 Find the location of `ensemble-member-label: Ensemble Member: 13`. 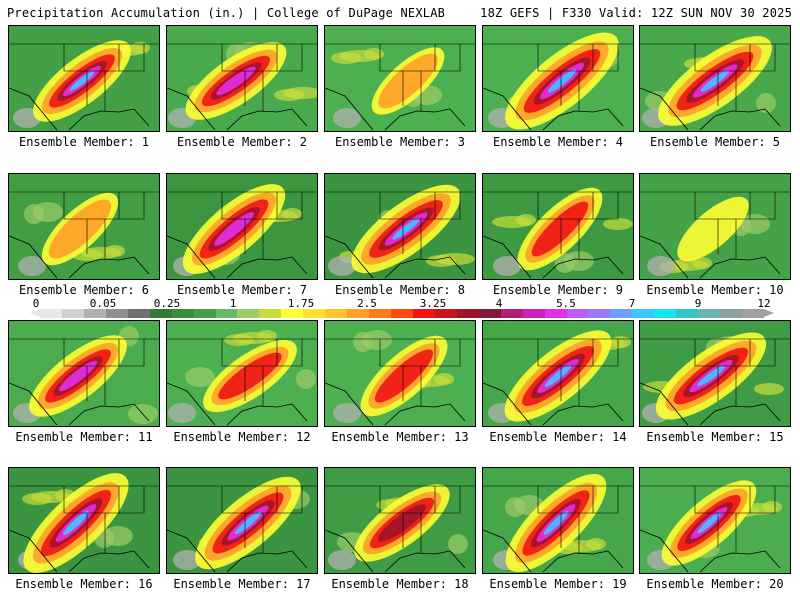

ensemble-member-label: Ensemble Member: 13 is located at coordinates (400, 437).